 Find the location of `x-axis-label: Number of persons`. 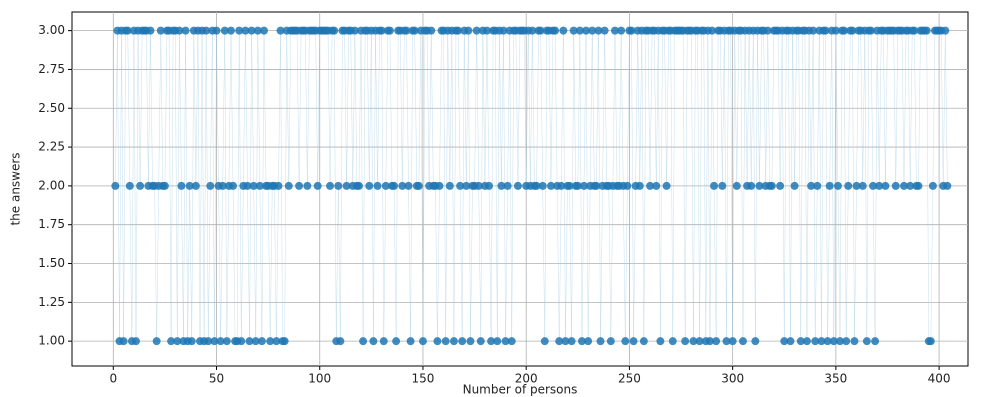

x-axis-label: Number of persons is located at coordinates (520, 390).